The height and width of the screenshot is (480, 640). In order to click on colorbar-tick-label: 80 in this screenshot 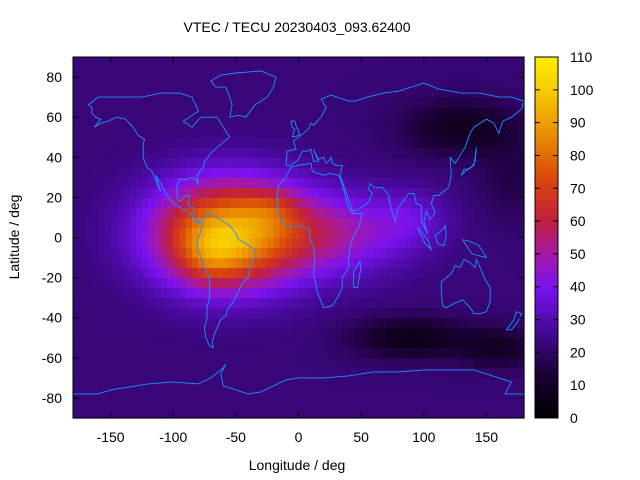, I will do `click(578, 155)`.